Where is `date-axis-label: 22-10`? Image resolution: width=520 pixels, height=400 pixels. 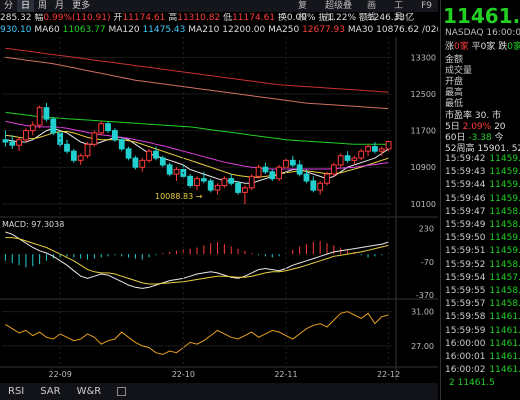
date-axis-label: 22-10 is located at coordinates (183, 374).